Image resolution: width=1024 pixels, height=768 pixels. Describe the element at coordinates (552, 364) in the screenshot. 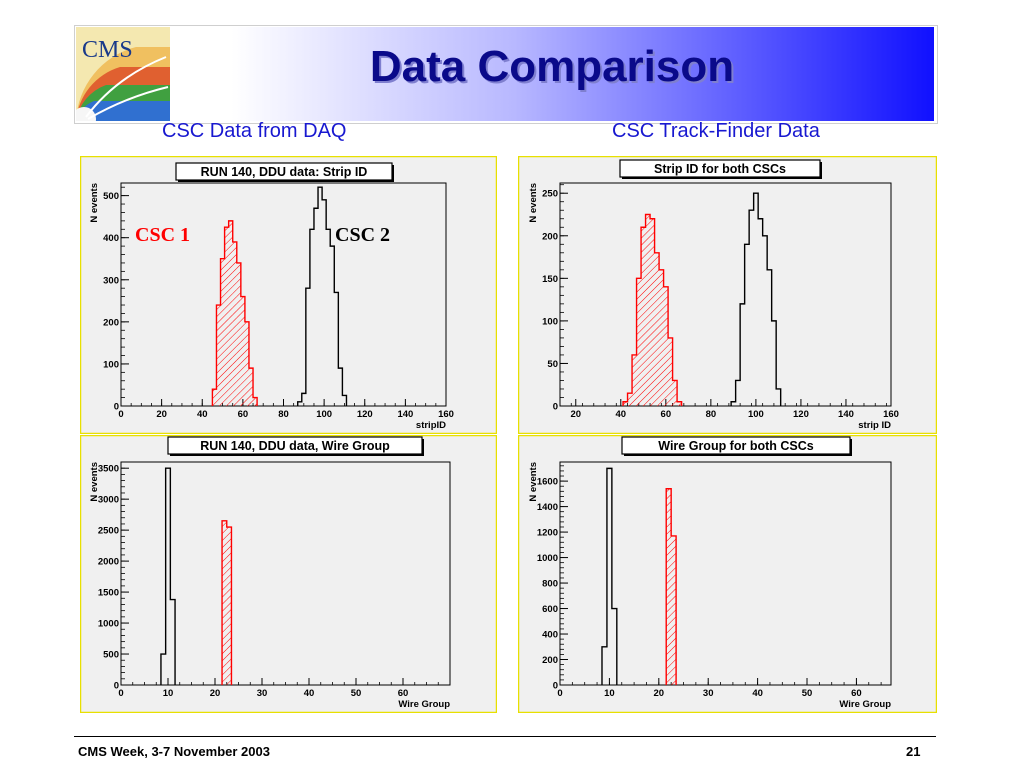

I see `y-tick-label: 50` at that location.